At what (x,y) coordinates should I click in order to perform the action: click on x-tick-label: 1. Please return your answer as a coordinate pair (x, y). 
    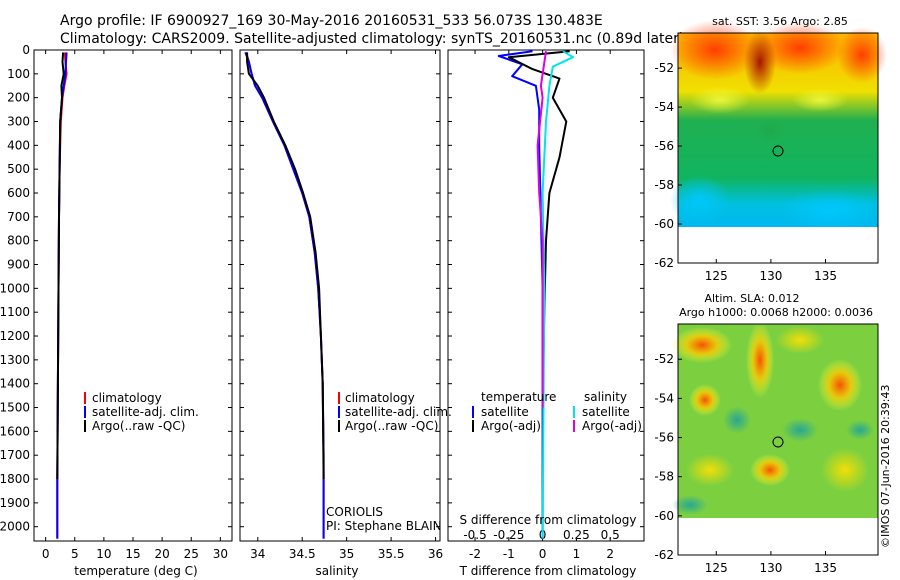
    Looking at the image, I should click on (577, 554).